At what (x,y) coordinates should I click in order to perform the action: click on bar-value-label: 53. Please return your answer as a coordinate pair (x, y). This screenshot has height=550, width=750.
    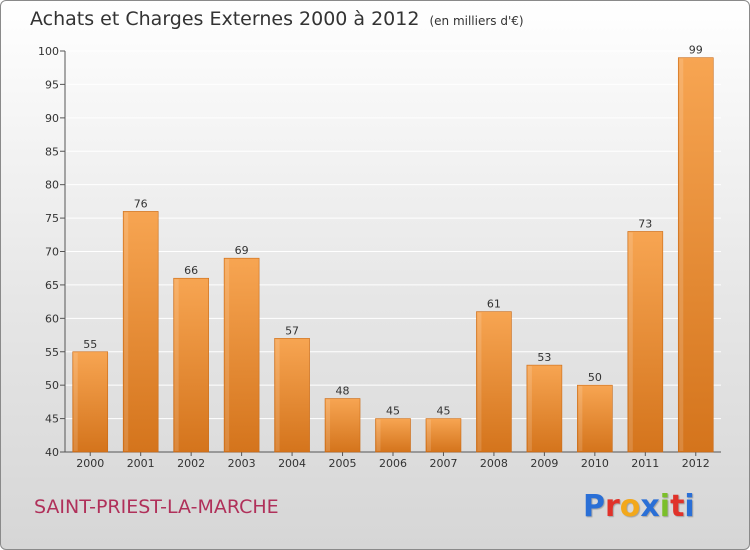
    Looking at the image, I should click on (544, 357).